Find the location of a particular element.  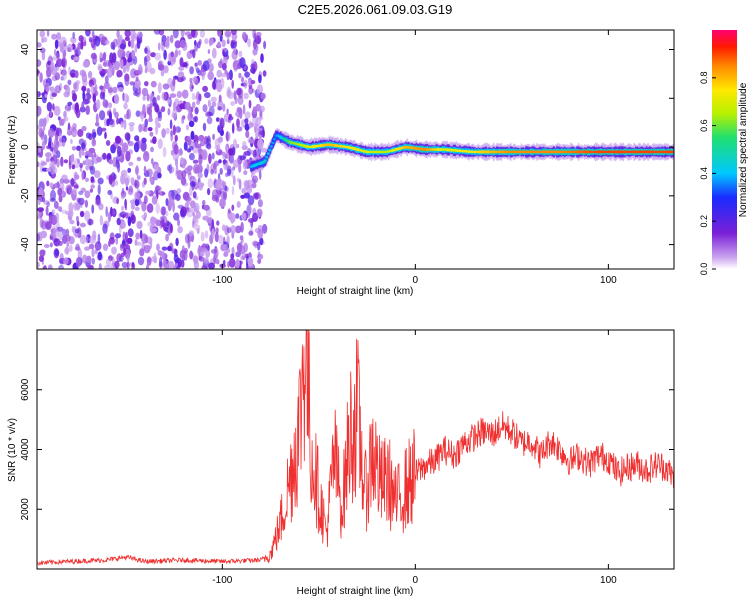

colorbar-tick-label: 0.2 is located at coordinates (704, 221).